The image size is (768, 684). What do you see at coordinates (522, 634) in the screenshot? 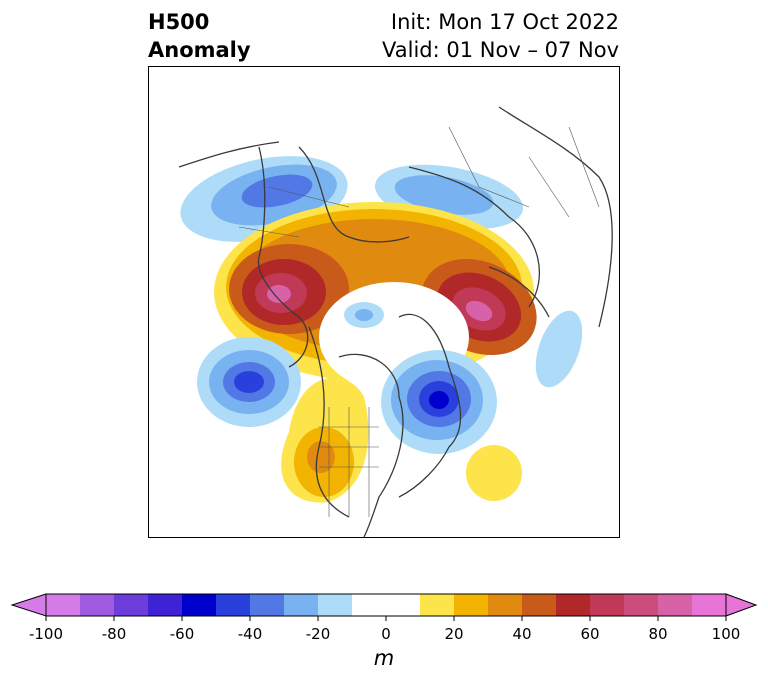
I see `colorbar-tick-label: 40` at bounding box center [522, 634].